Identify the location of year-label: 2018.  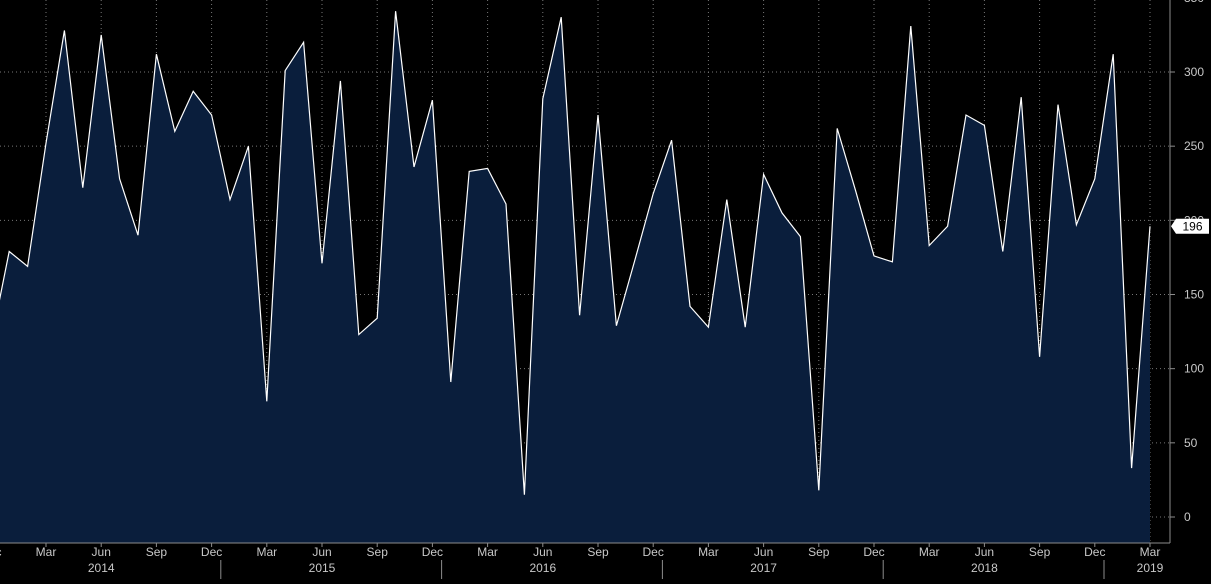
(984, 568).